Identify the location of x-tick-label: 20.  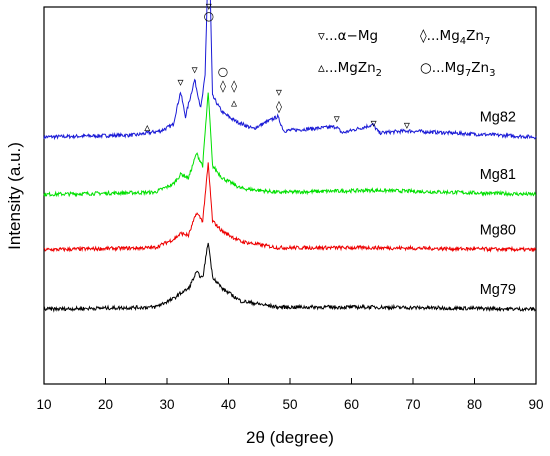
(105, 404).